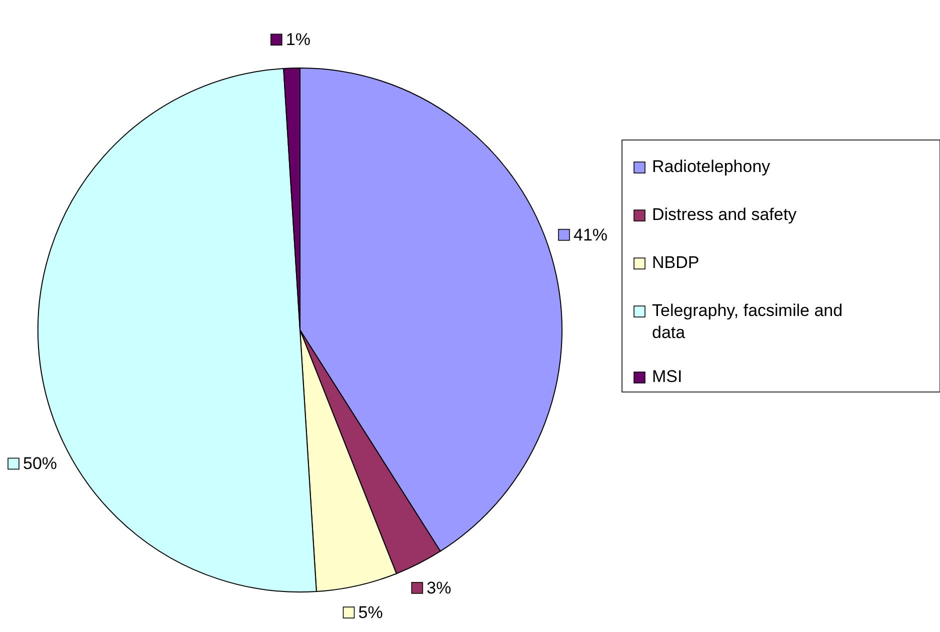  I want to click on data-label: 50%, so click(40, 464).